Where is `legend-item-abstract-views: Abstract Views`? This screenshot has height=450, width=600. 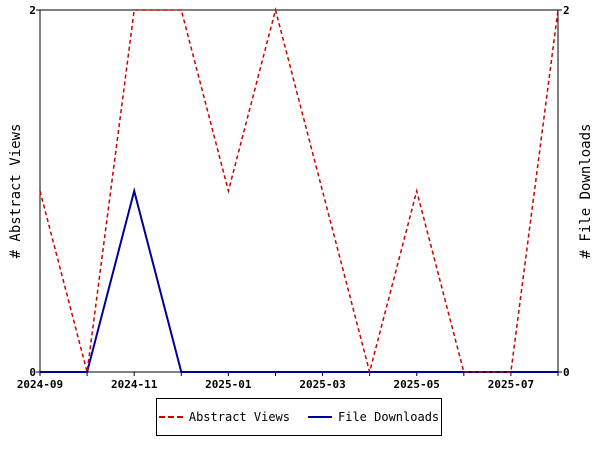 legend-item-abstract-views: Abstract Views is located at coordinates (224, 417).